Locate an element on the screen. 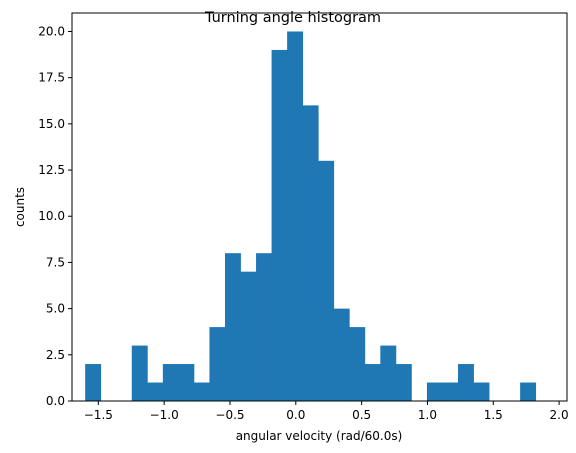 The width and height of the screenshot is (576, 453). y-axis-label: counts is located at coordinates (20, 207).